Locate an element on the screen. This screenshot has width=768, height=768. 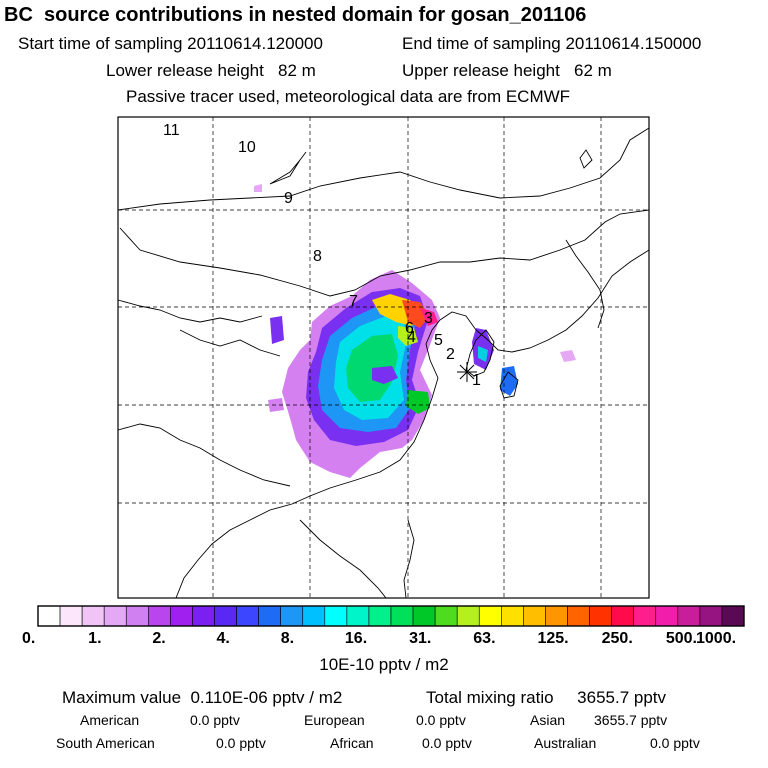
colorbar-tick-label: 500. is located at coordinates (681, 638).